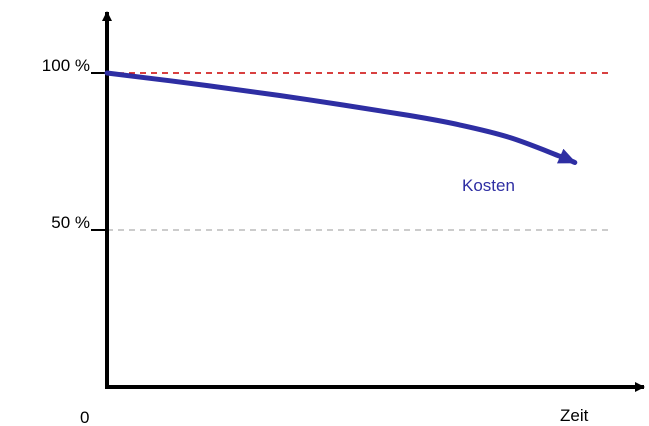 Image resolution: width=649 pixels, height=426 pixels. I want to click on origin-label: 0, so click(84, 417).